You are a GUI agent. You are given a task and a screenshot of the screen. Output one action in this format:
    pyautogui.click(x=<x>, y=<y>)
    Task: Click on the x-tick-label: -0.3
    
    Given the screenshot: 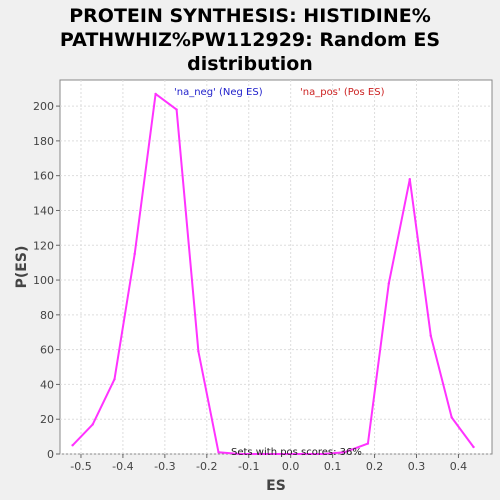 What is the action you would take?
    pyautogui.click(x=164, y=466)
    